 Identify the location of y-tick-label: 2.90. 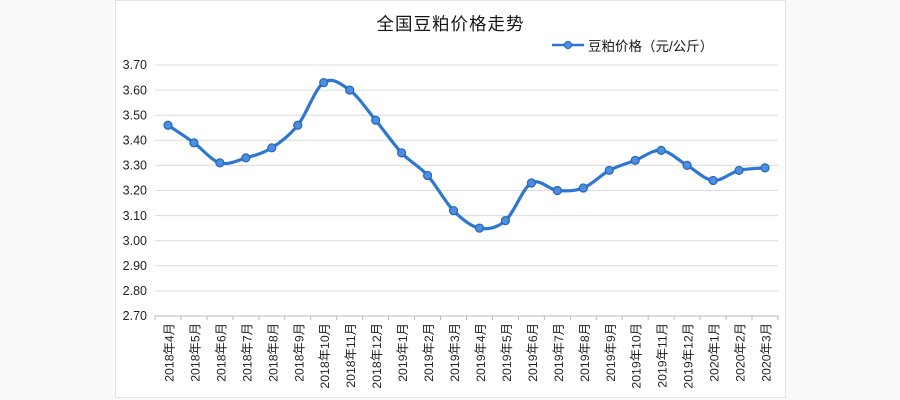
(135, 266).